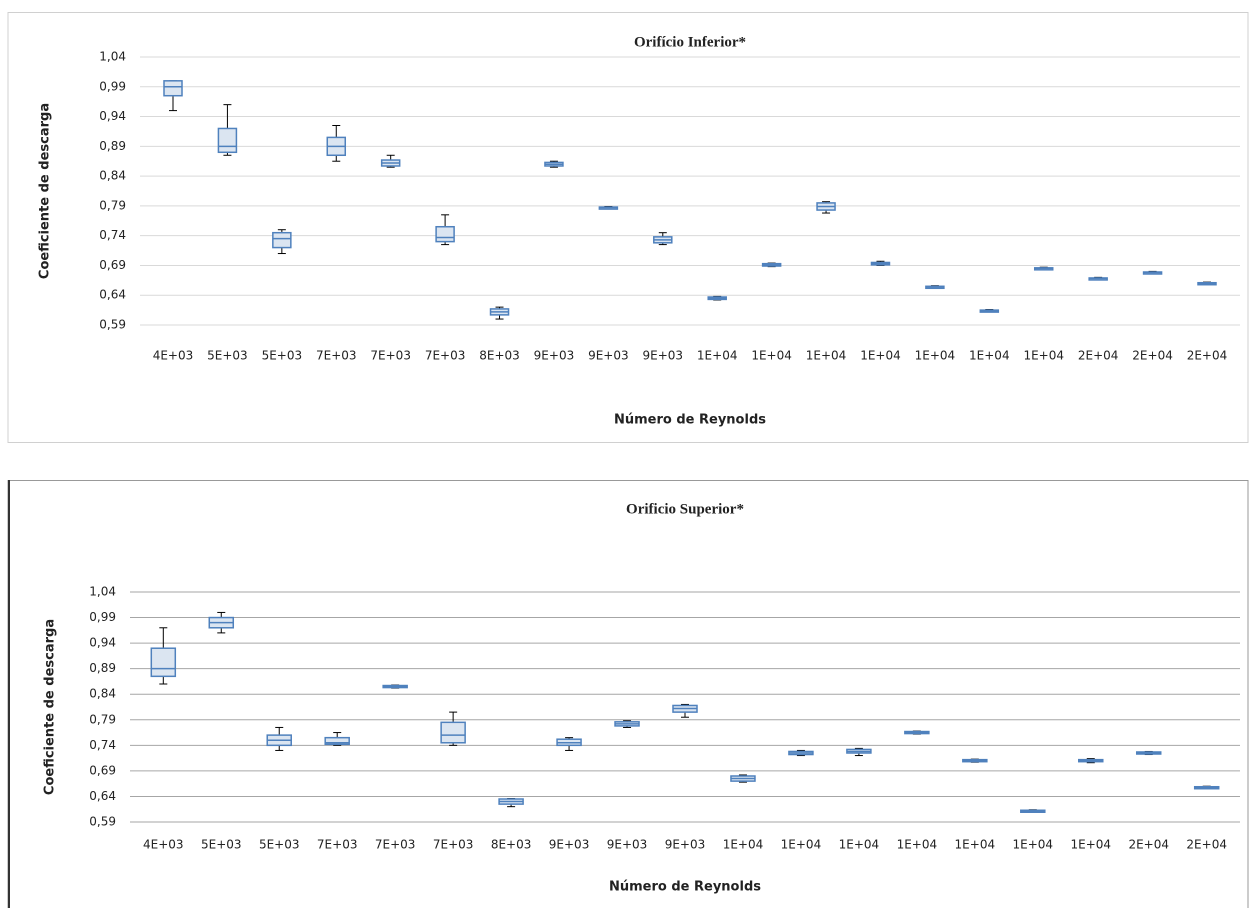  I want to click on chart-title: Orifício Inferior*, so click(690, 42).